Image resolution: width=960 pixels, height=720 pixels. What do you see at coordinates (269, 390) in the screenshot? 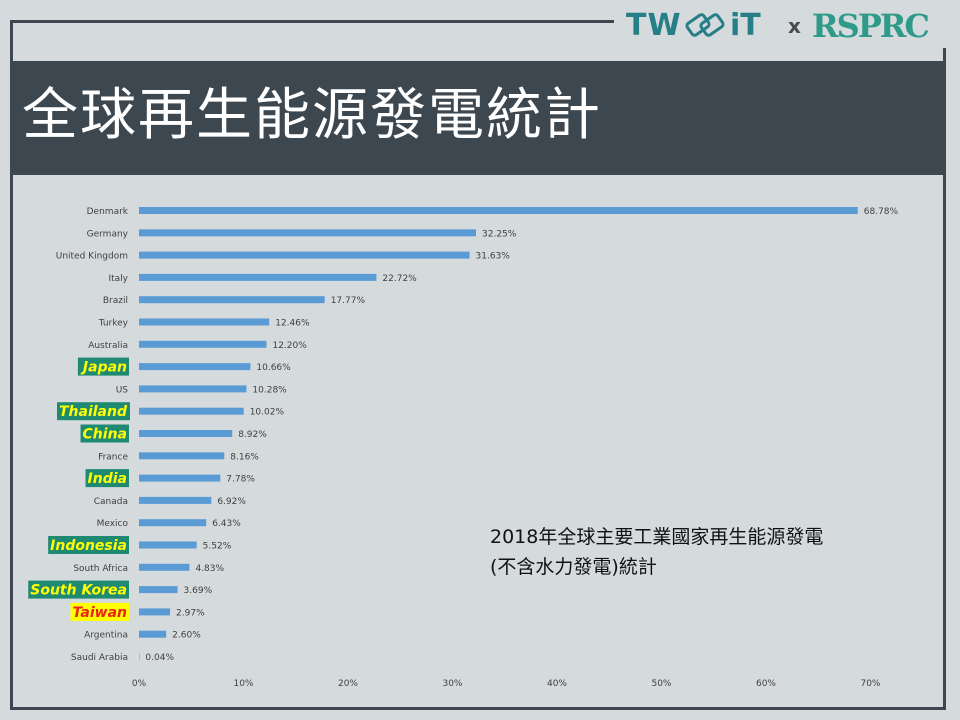
I see `data-label-8: 10.28%` at bounding box center [269, 390].